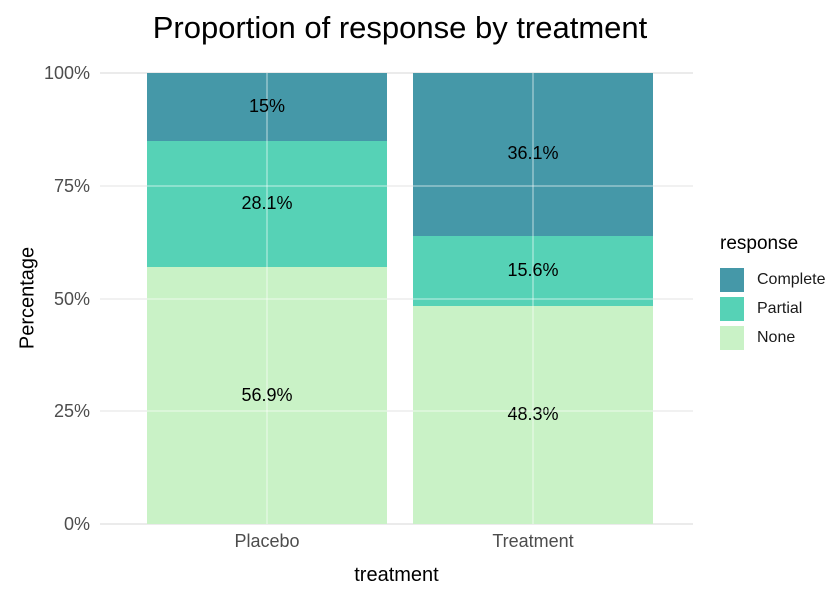  Describe the element at coordinates (400, 27) in the screenshot. I see `chart-title: Proportion of response by treatment` at that location.